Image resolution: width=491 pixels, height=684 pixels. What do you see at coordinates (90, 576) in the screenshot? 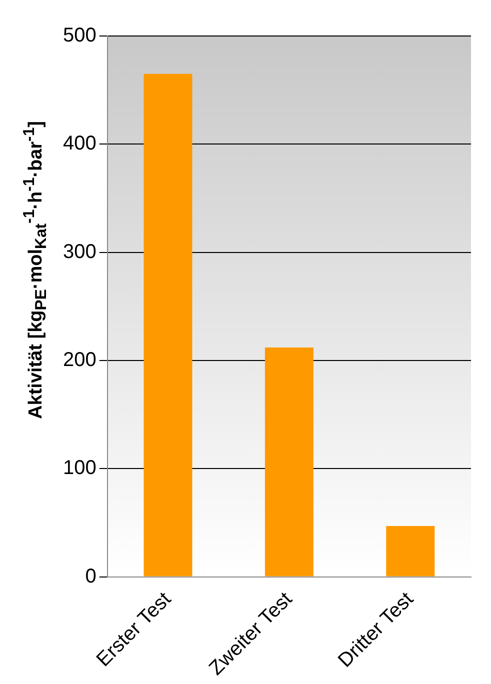
I see `y-tick-label: 0` at bounding box center [90, 576].